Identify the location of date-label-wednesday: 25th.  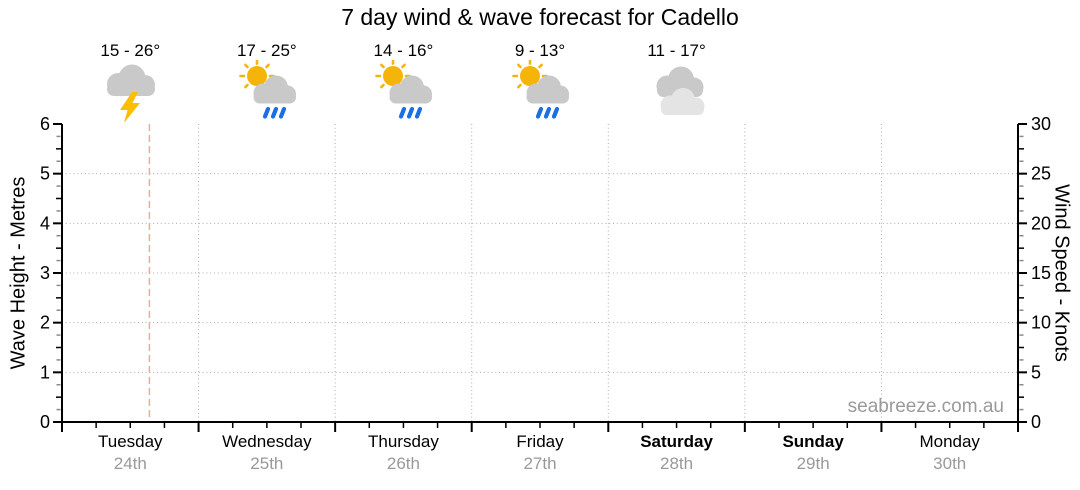
(267, 463).